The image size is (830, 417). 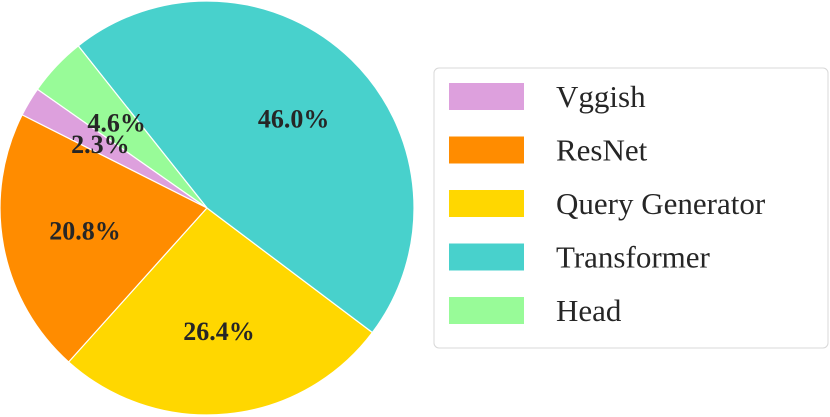 I want to click on pie-label-vggish: 2.3%, so click(x=100, y=144).